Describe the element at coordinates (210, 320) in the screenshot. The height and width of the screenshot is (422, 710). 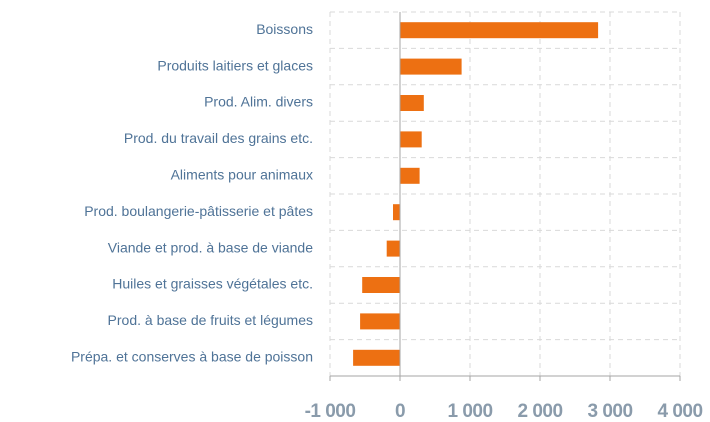
I see `category-label: Prod. à base de fruits et légumes` at that location.